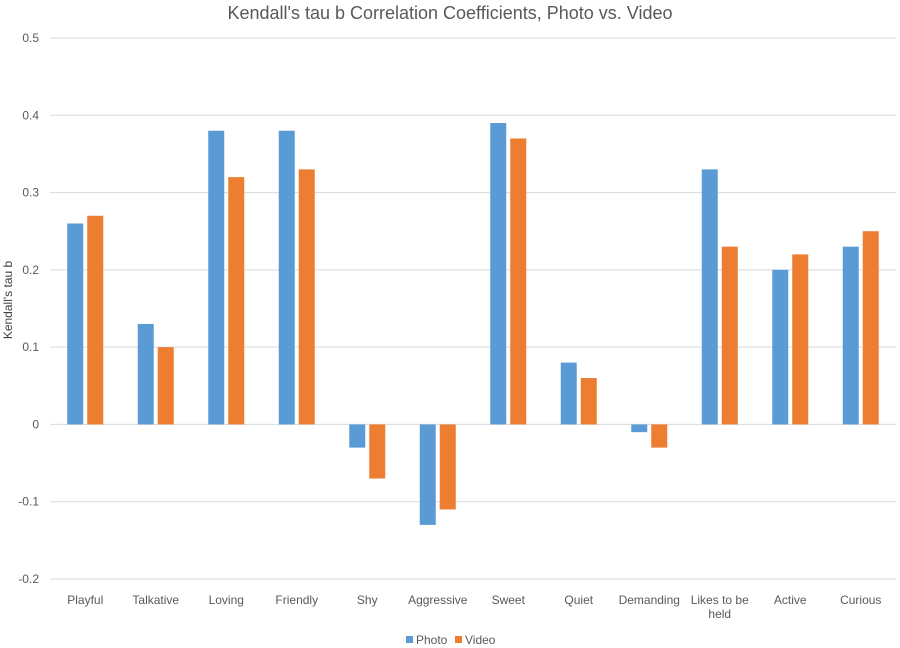  I want to click on y-tick-label: 0.4, so click(30, 115).